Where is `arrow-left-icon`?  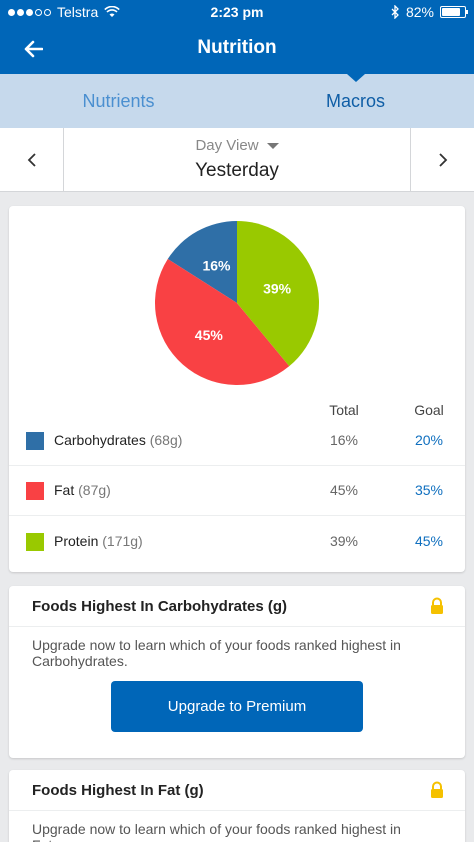 arrow-left-icon is located at coordinates (33, 49).